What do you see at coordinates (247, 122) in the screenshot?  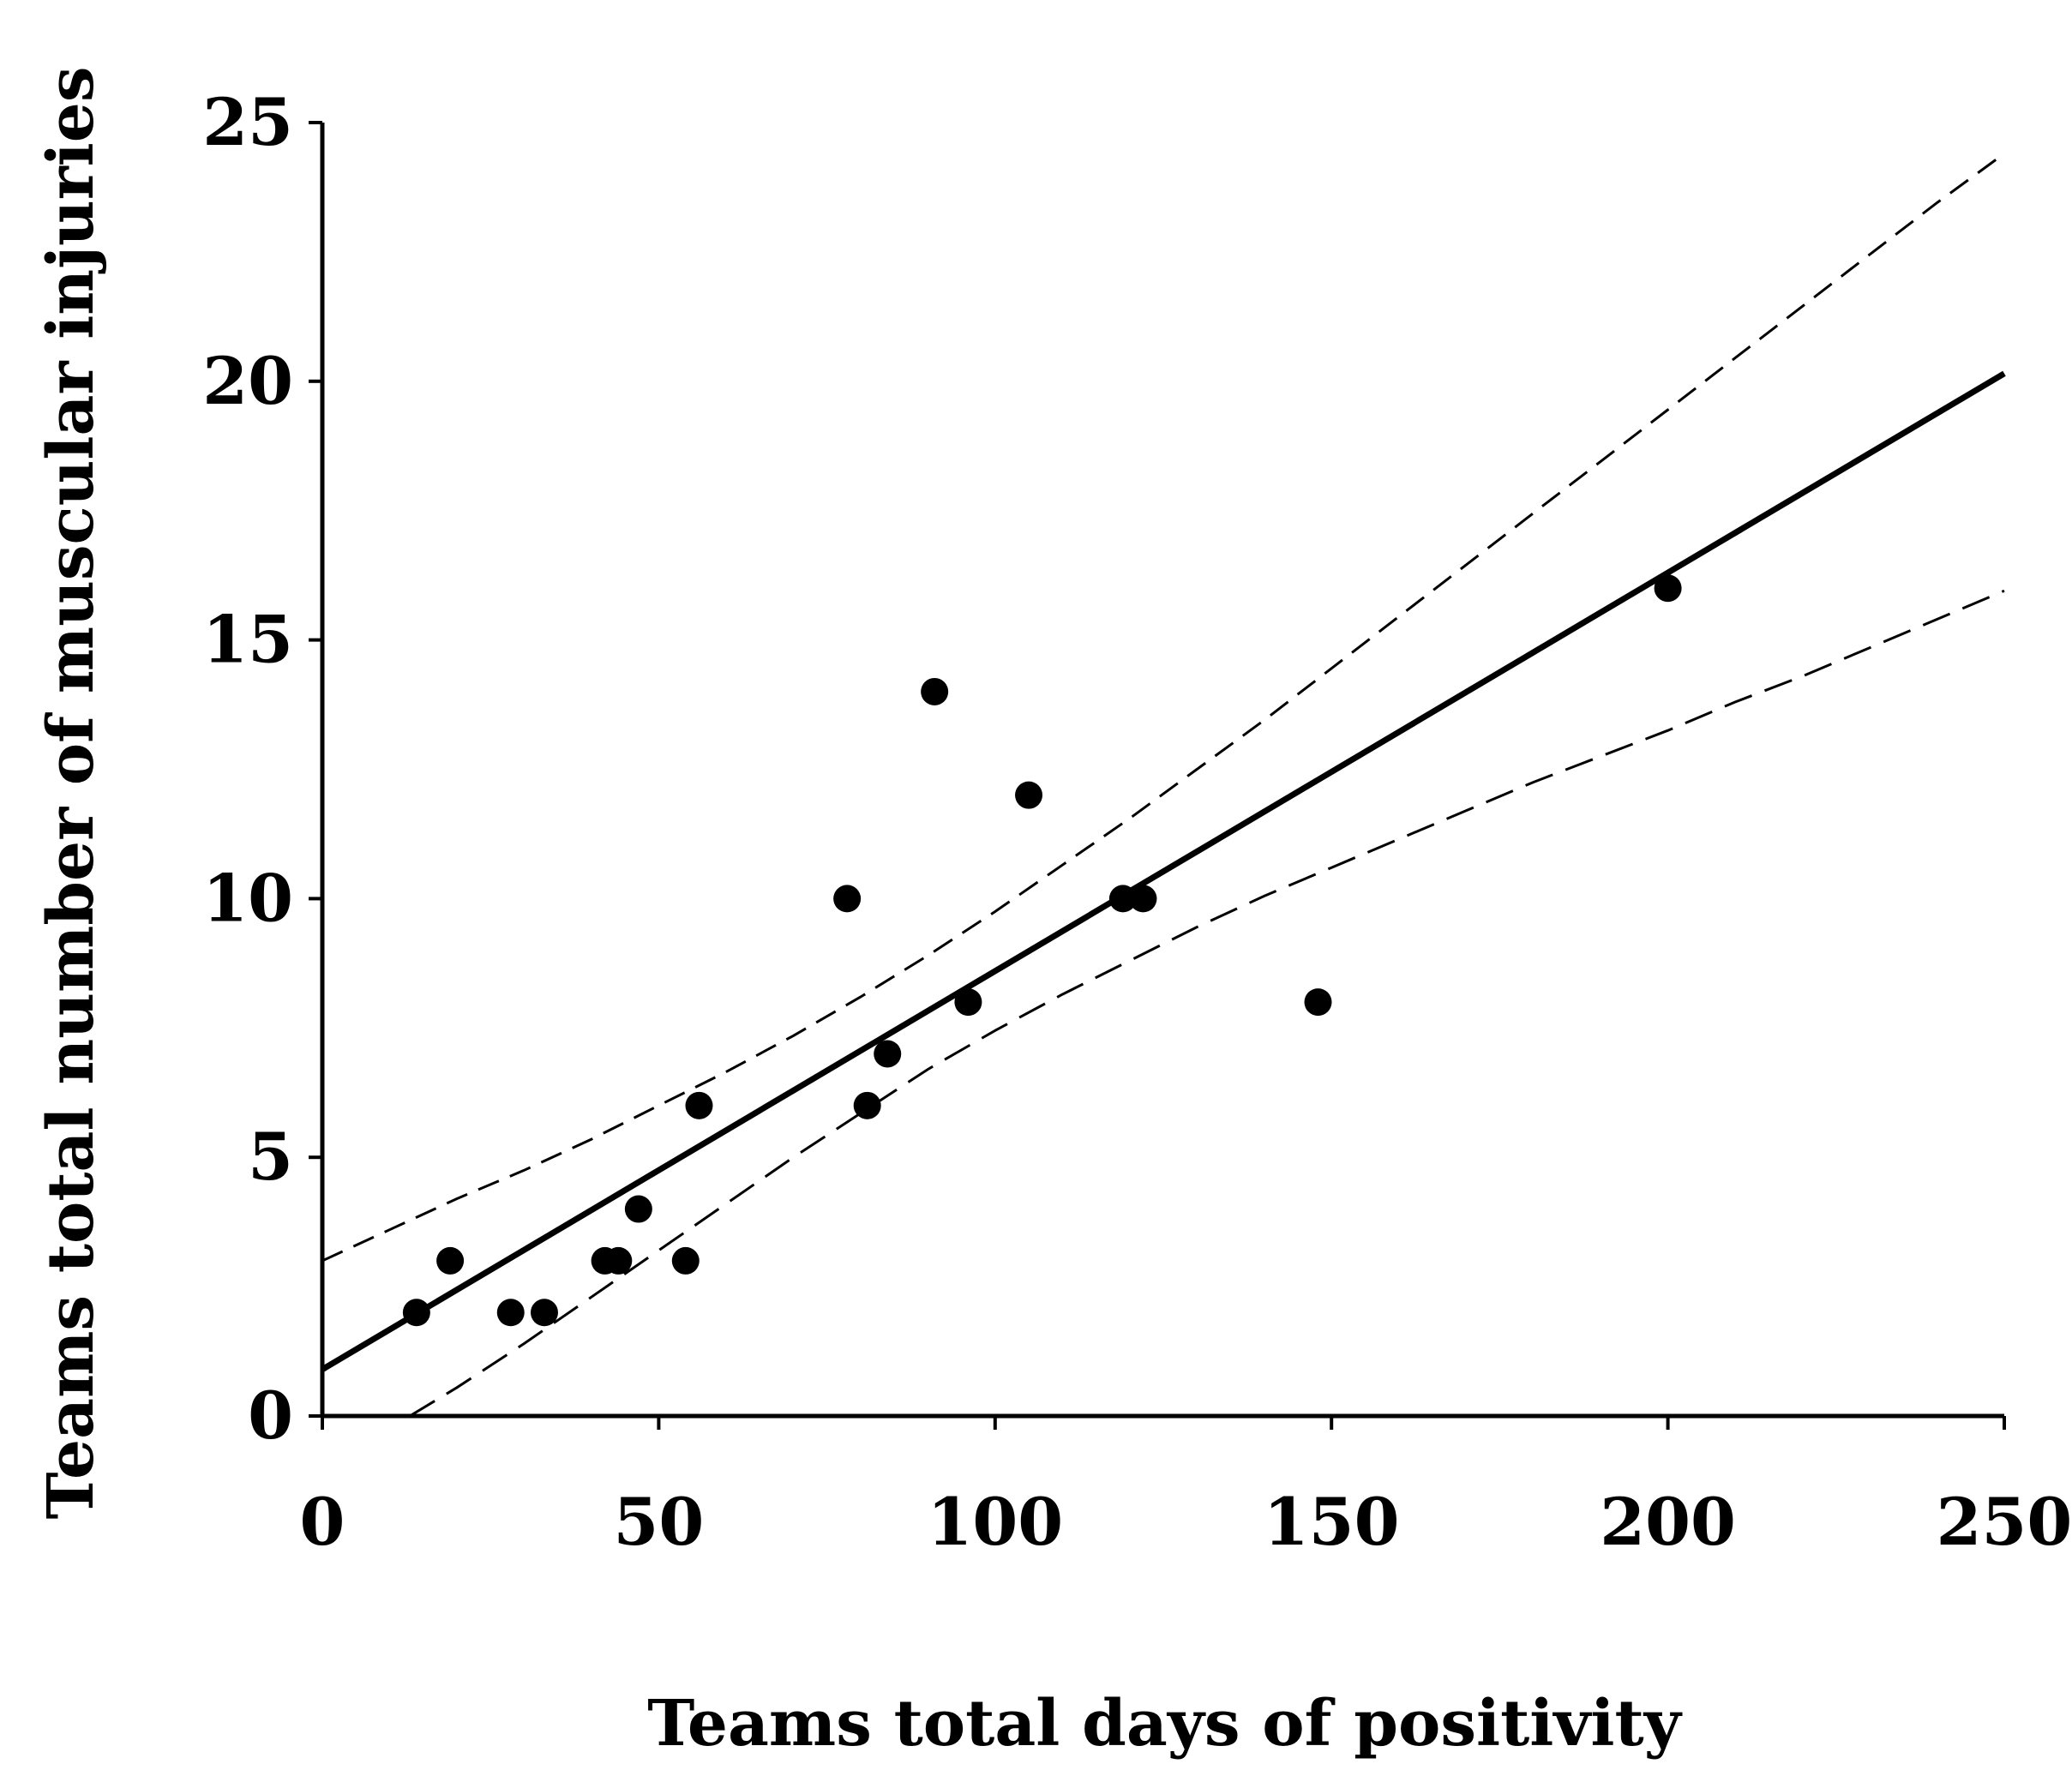 I see `y-tick-label: 25` at bounding box center [247, 122].